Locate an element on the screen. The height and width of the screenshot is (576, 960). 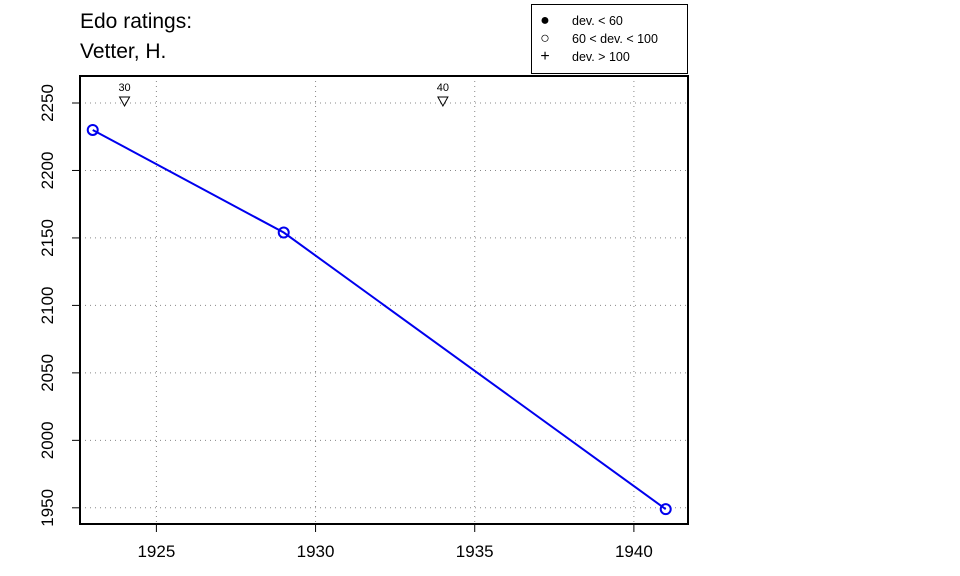
marker-label: 40 is located at coordinates (443, 88).